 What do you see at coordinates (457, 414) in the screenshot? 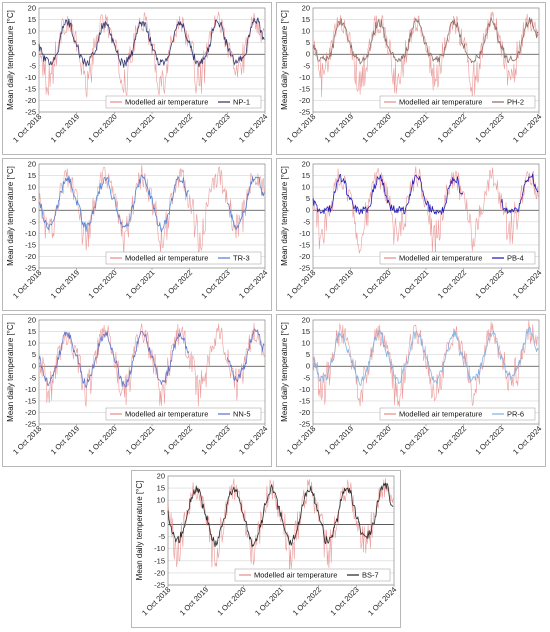
I see `legend: Modelled air temperature PR-6` at bounding box center [457, 414].